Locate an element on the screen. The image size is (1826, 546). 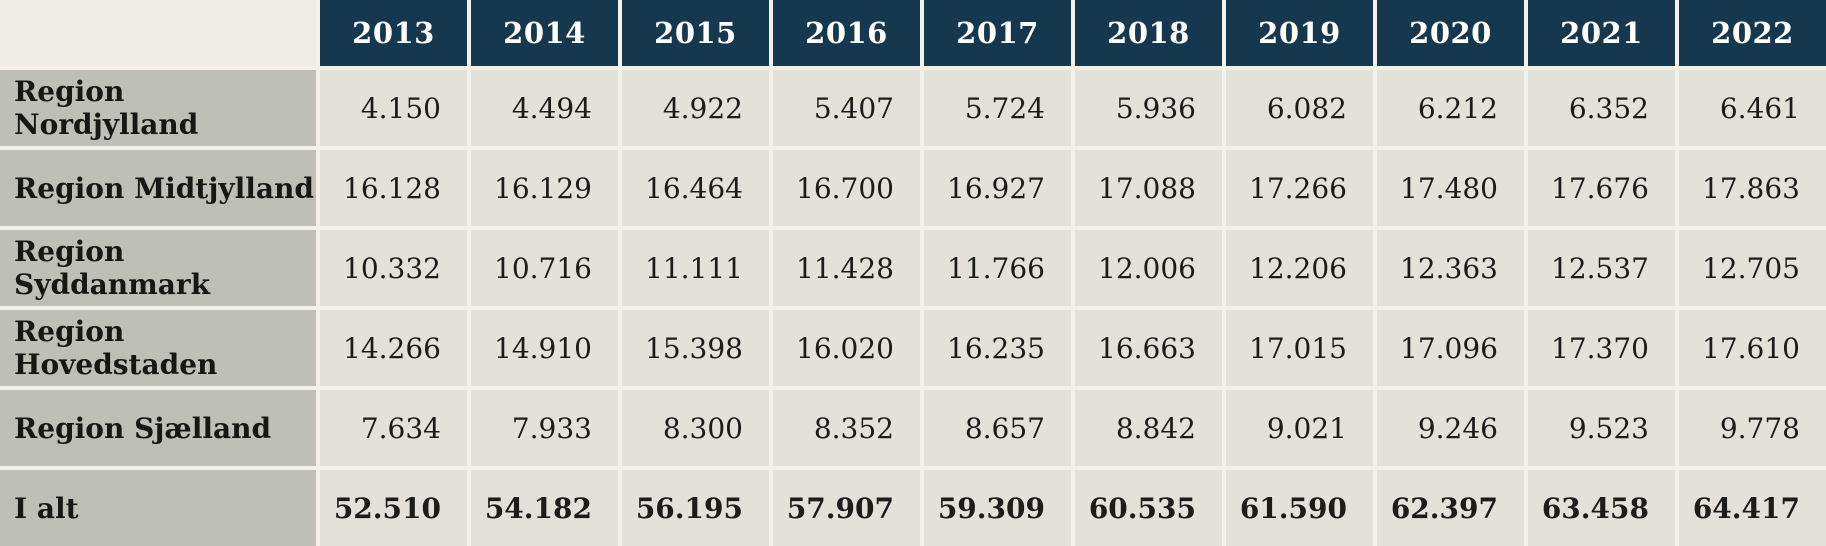
table-cell: 8.657 is located at coordinates (997, 428).